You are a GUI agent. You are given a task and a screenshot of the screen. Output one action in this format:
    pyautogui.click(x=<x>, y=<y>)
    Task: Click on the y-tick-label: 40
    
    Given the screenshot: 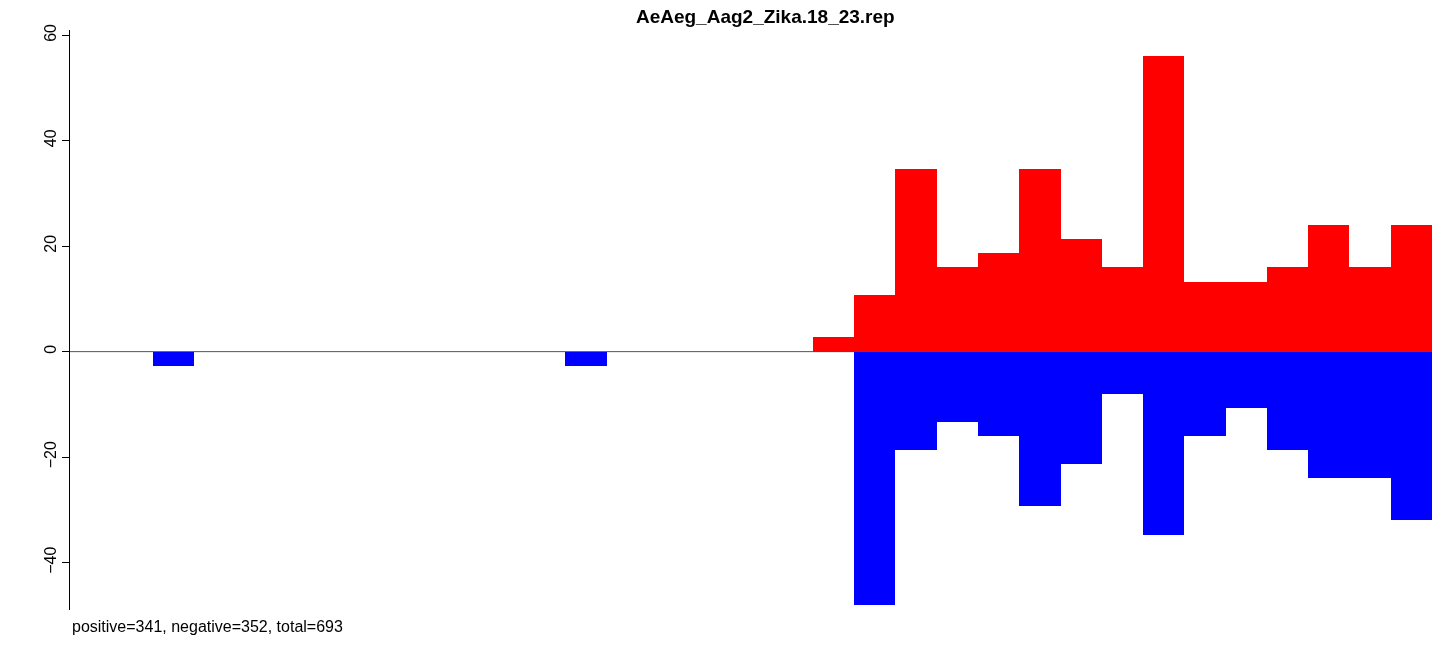 What is the action you would take?
    pyautogui.click(x=50, y=138)
    